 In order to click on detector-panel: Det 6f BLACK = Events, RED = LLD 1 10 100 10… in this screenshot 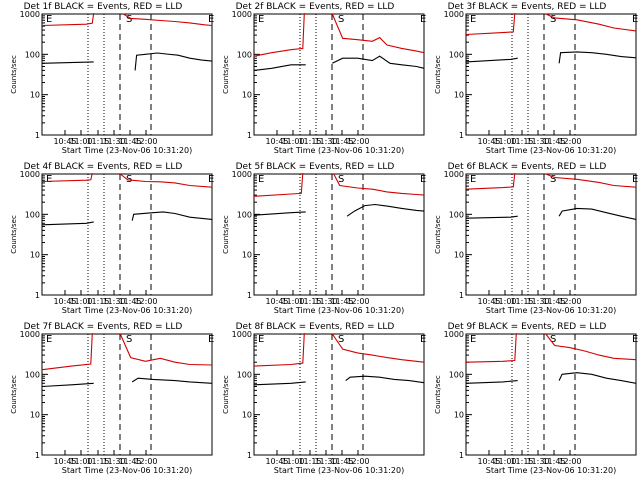, I will do `click(536, 238)`.